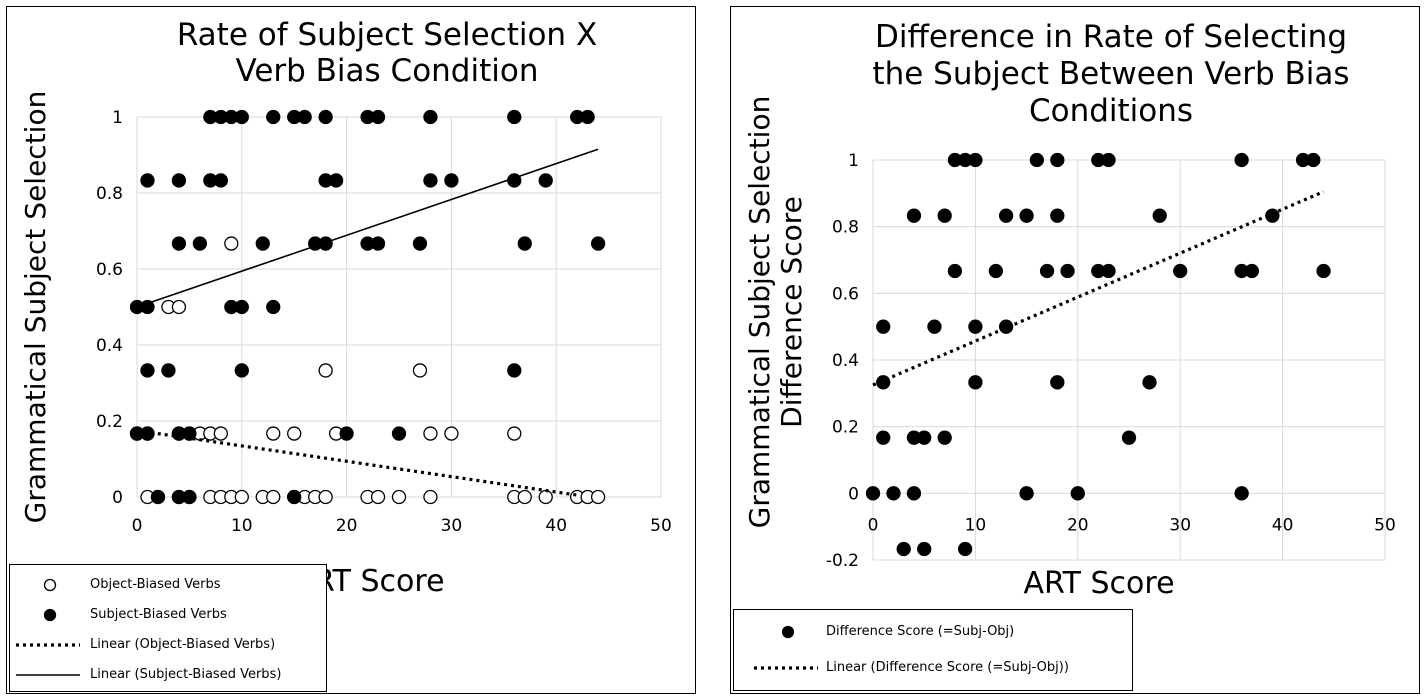  Describe the element at coordinates (387, 35) in the screenshot. I see `chart-title: Rate of Subject Selection X` at that location.